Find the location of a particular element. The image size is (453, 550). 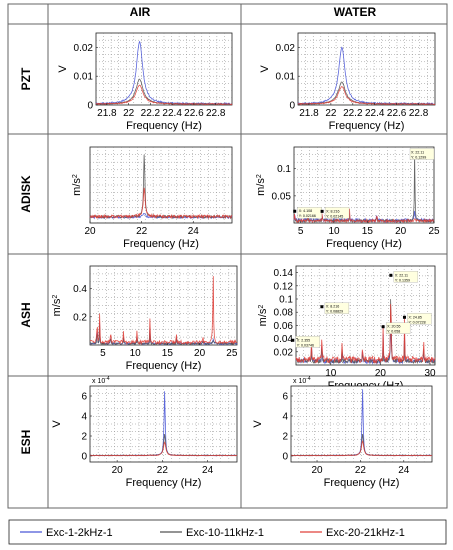

data-tip-label: X: 20.55 is located at coordinates (393, 327).